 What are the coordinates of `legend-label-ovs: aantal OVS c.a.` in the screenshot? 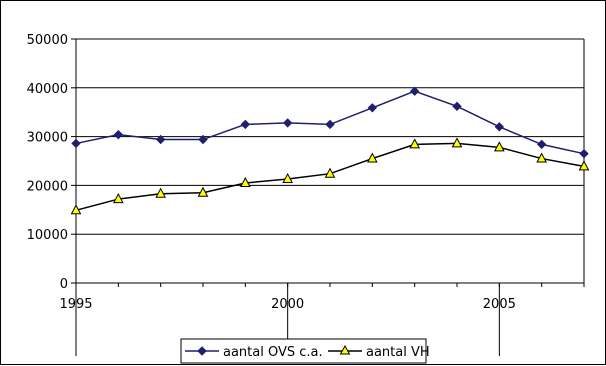 It's located at (273, 352).